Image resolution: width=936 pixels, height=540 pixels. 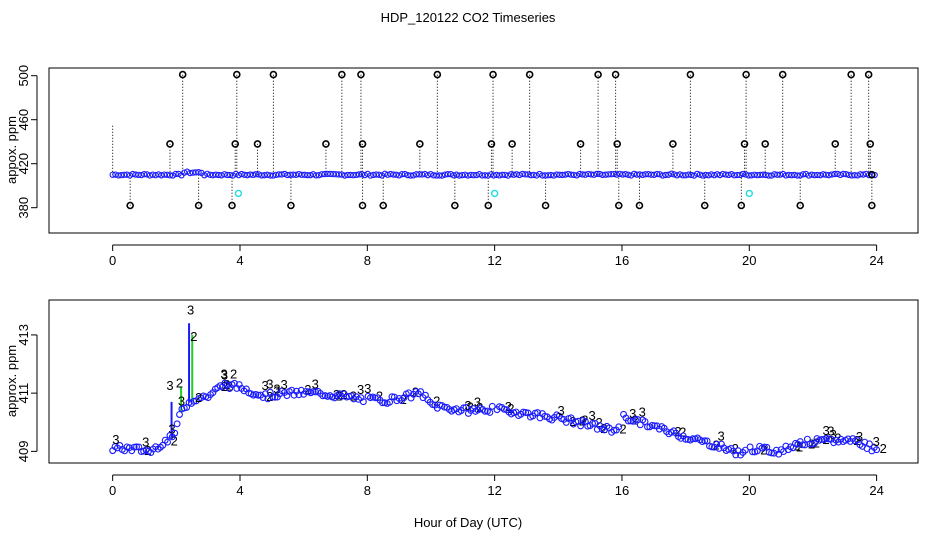 What do you see at coordinates (11, 150) in the screenshot?
I see `top-y-axis-title: appox. ppm` at bounding box center [11, 150].